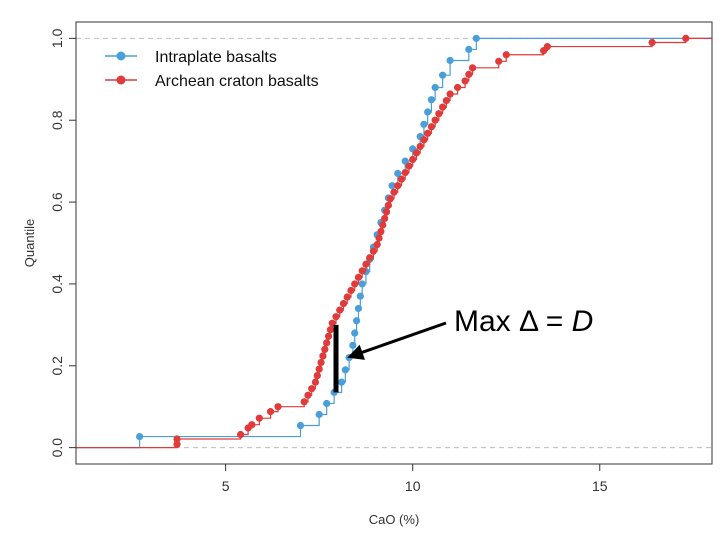 The width and height of the screenshot is (727, 536). Describe the element at coordinates (404, 337) in the screenshot. I see `annotation-arrow` at that location.